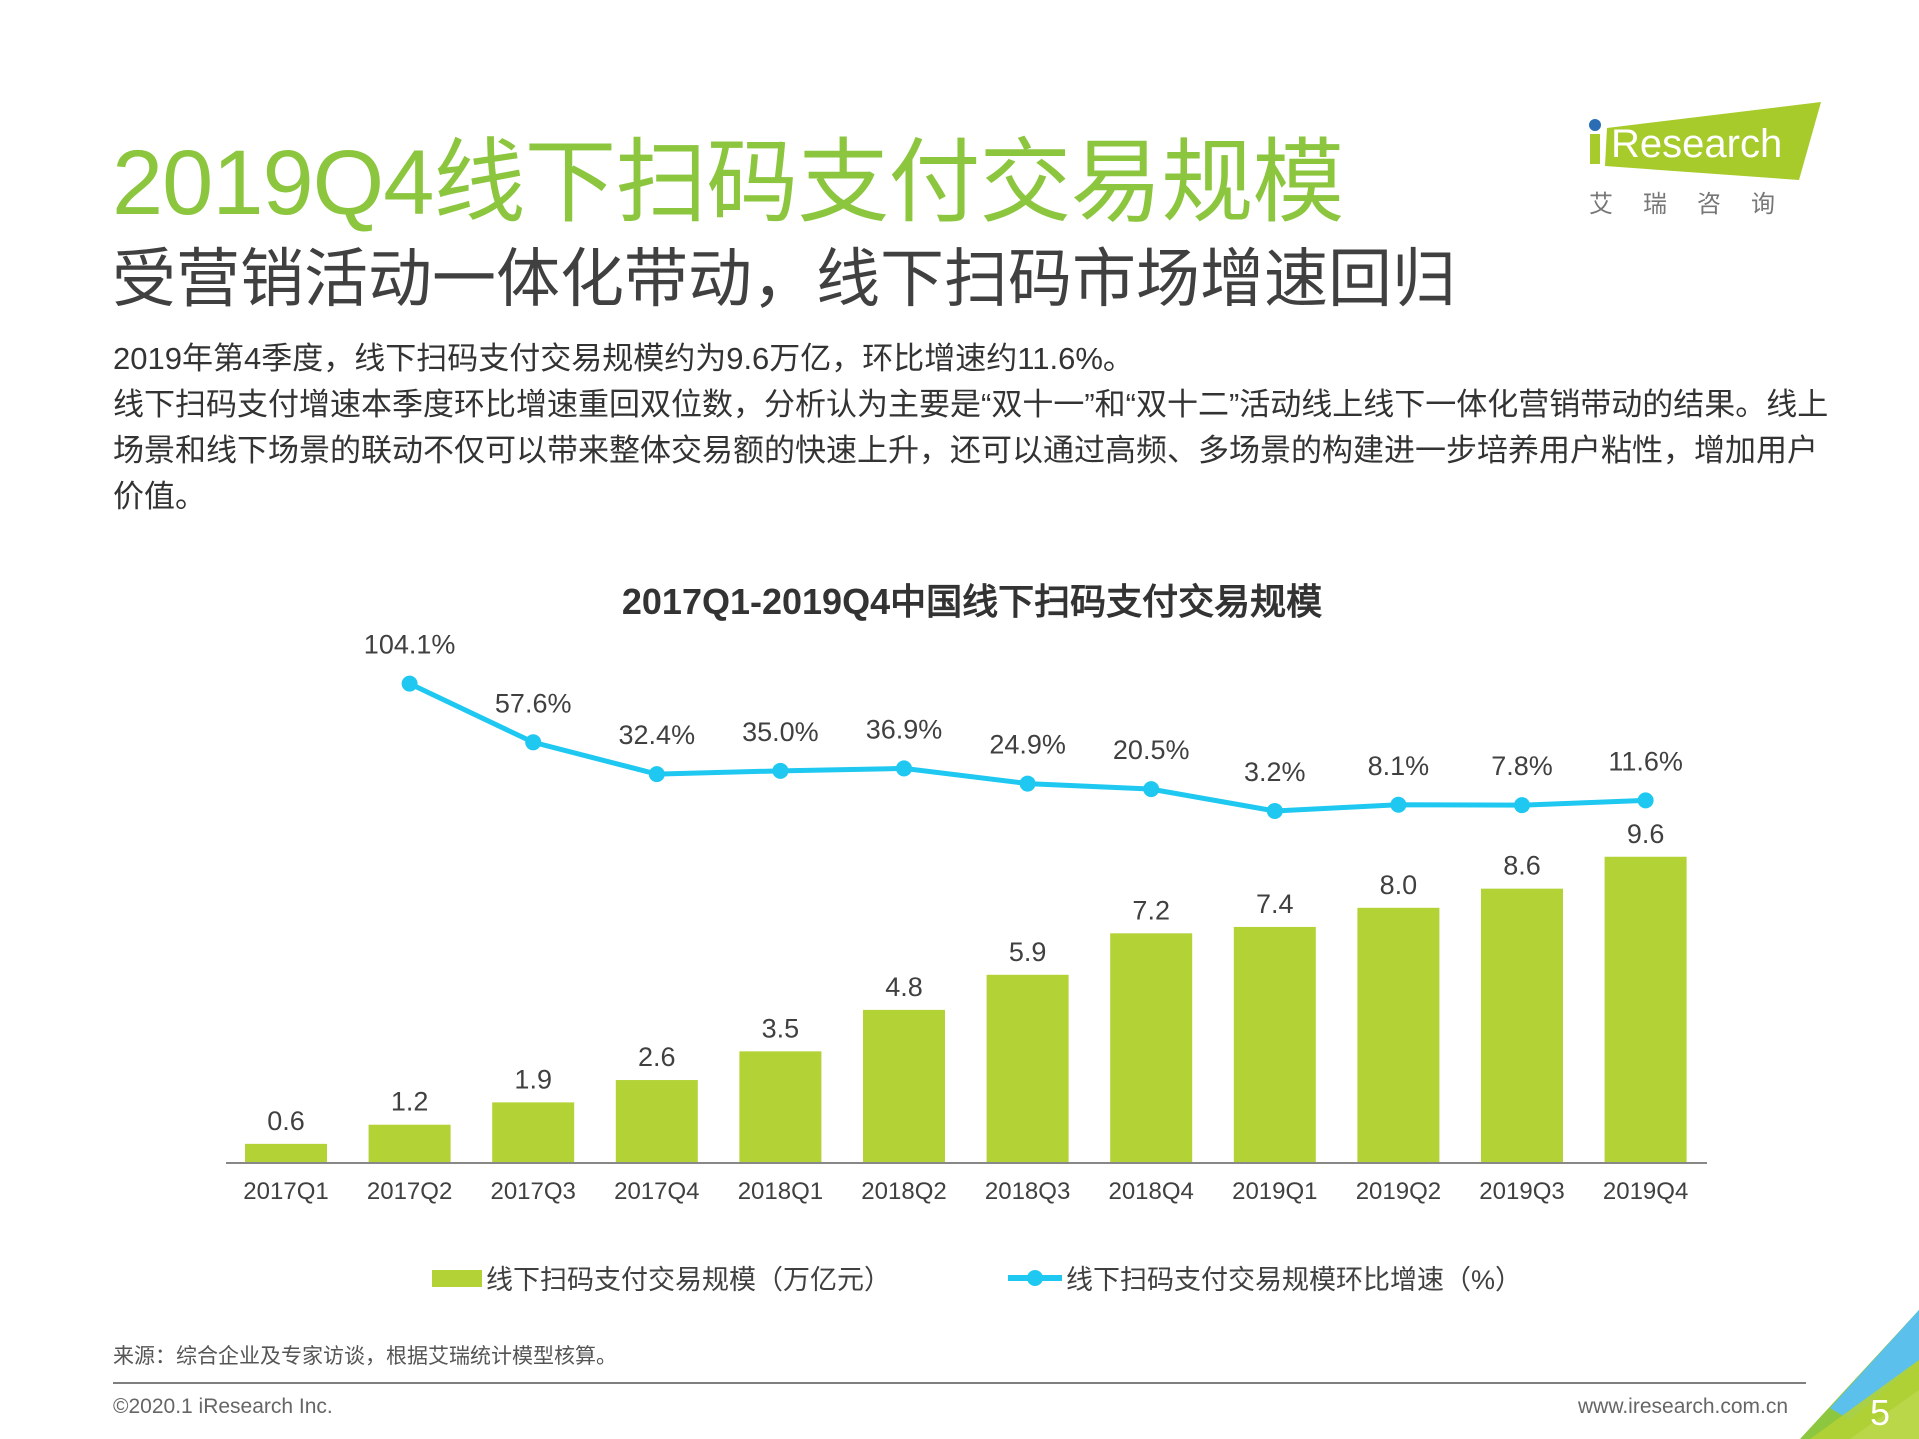  I want to click on bar-value-label: 4.8, so click(904, 987).